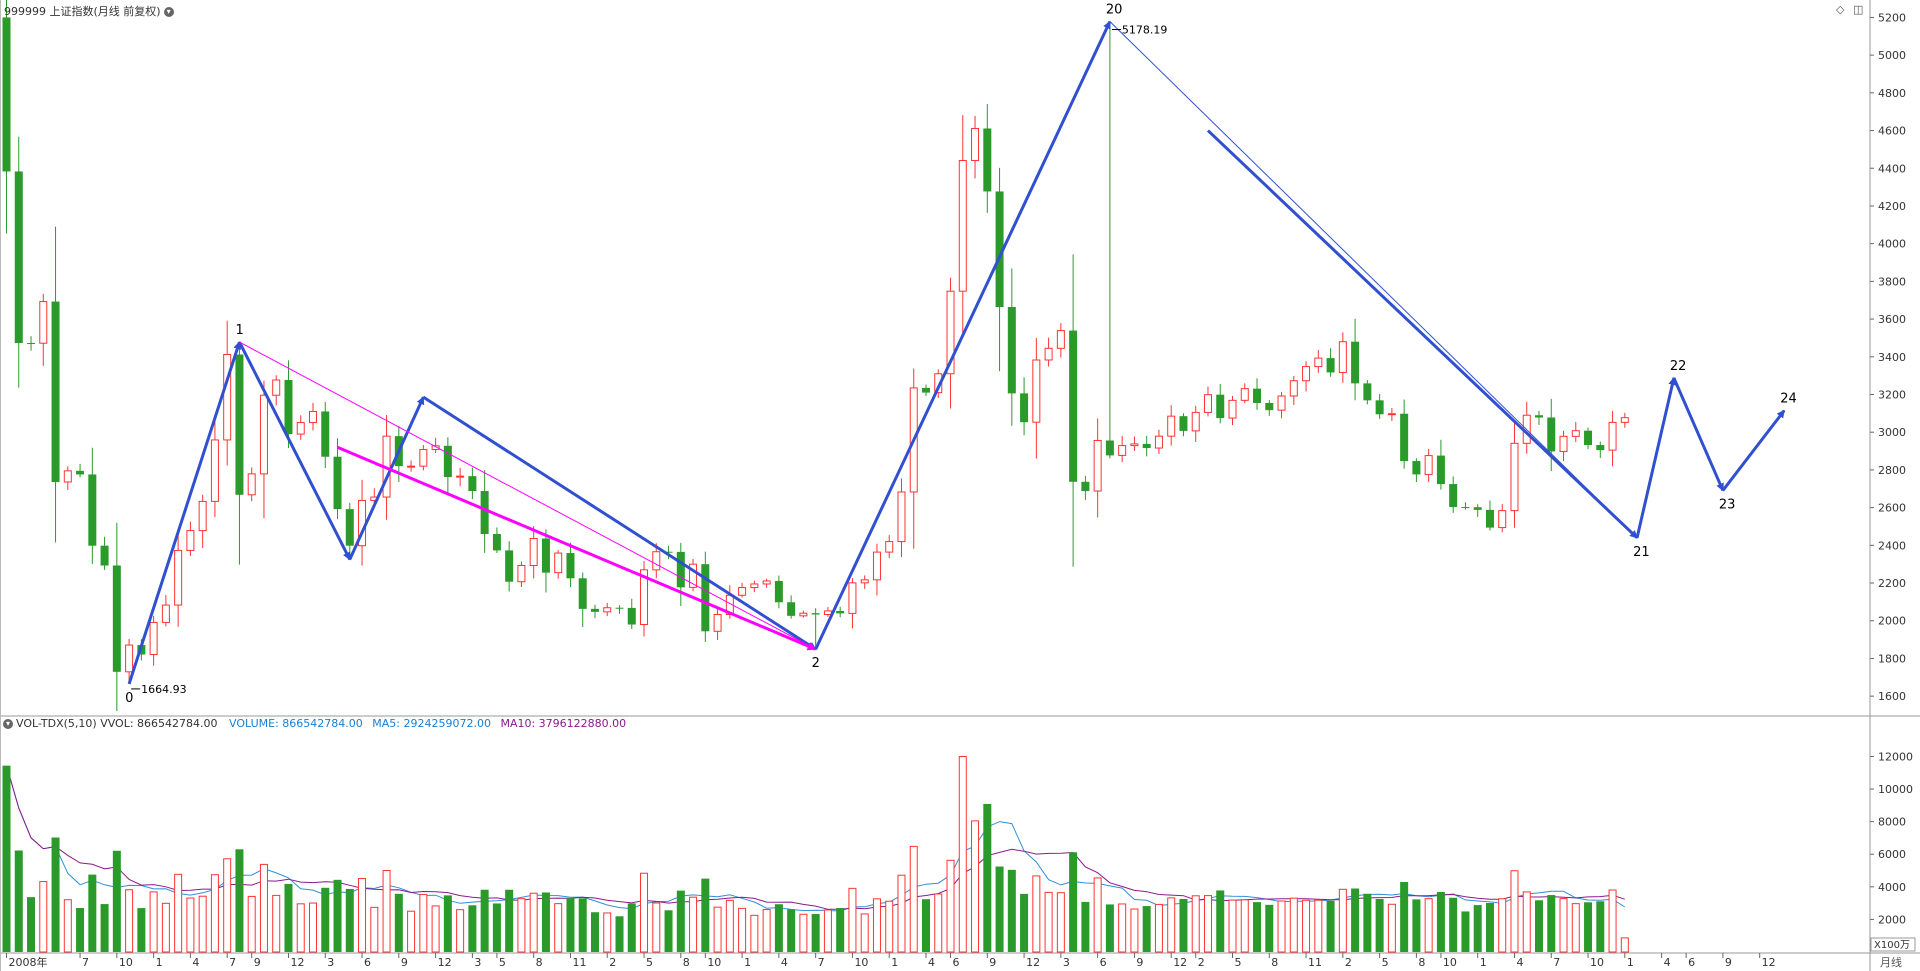  Describe the element at coordinates (28, 962) in the screenshot. I see `x-tick-label: 2008年` at that location.